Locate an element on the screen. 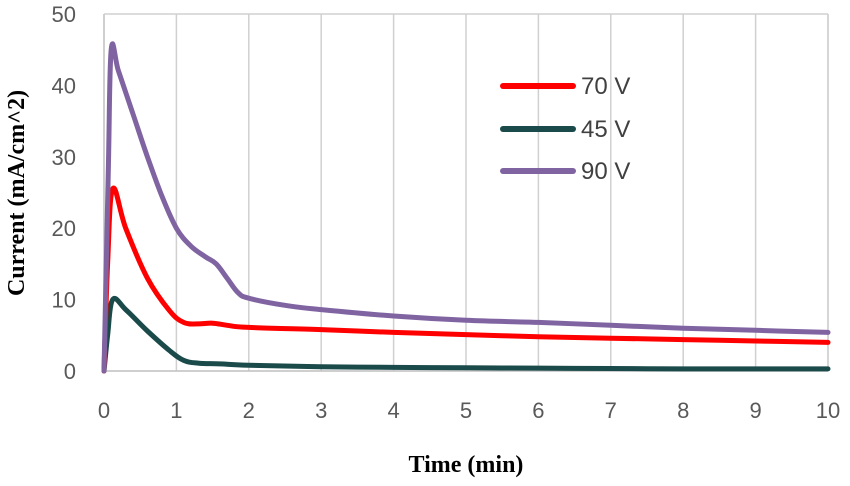 Image resolution: width=850 pixels, height=486 pixels. y-tick-label: 20 is located at coordinates (64, 228).